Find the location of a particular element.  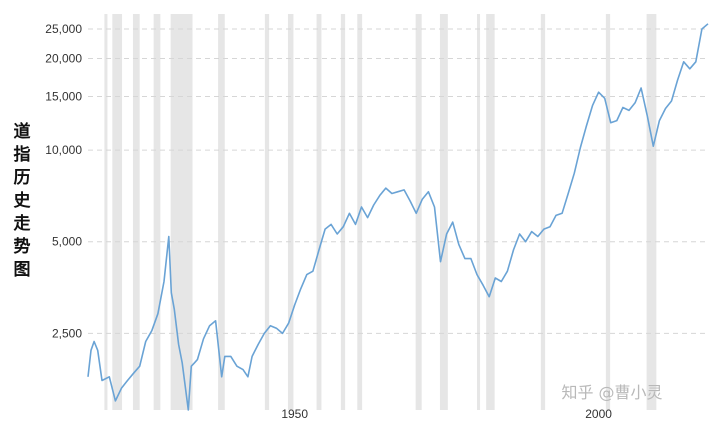

y-tick-label: 25,000 is located at coordinates (63, 29).